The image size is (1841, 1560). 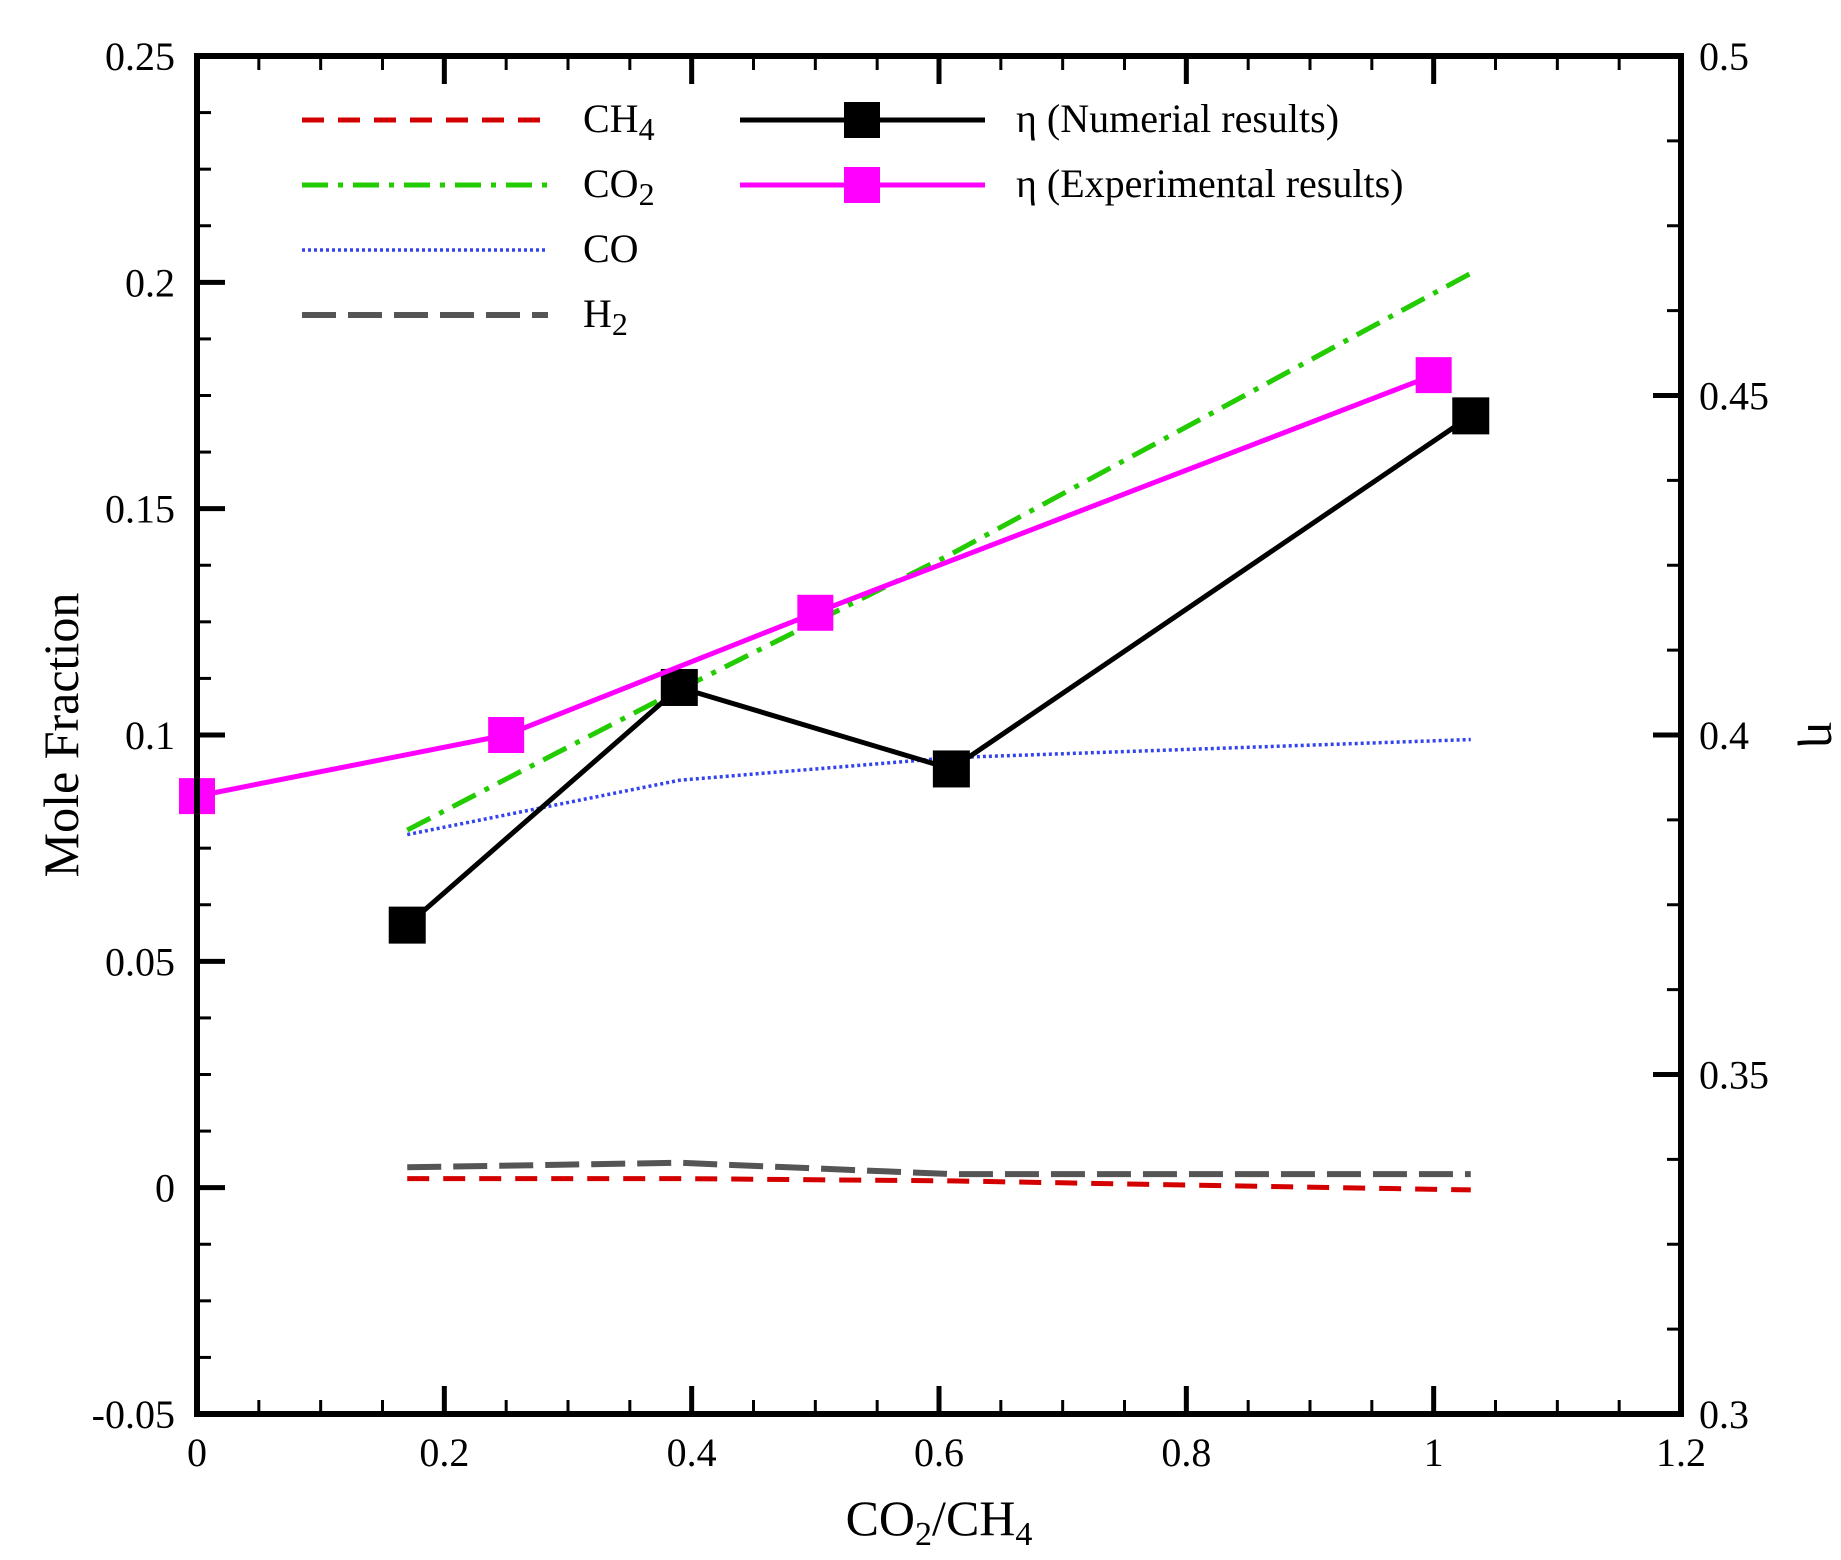 I want to click on legend-label: H2, so click(x=605, y=316).